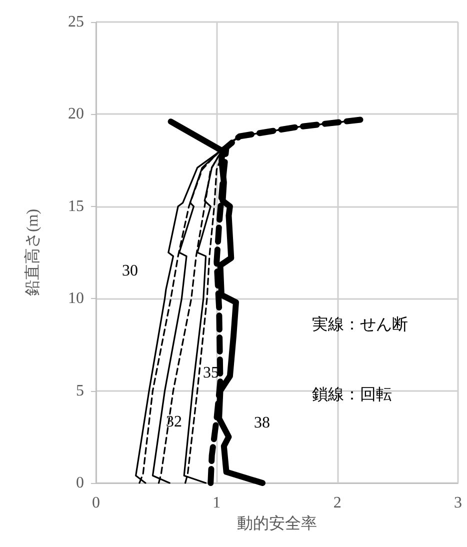 Image resolution: width=467 pixels, height=547 pixels. Describe the element at coordinates (216, 503) in the screenshot. I see `x-tick-label: 1` at that location.